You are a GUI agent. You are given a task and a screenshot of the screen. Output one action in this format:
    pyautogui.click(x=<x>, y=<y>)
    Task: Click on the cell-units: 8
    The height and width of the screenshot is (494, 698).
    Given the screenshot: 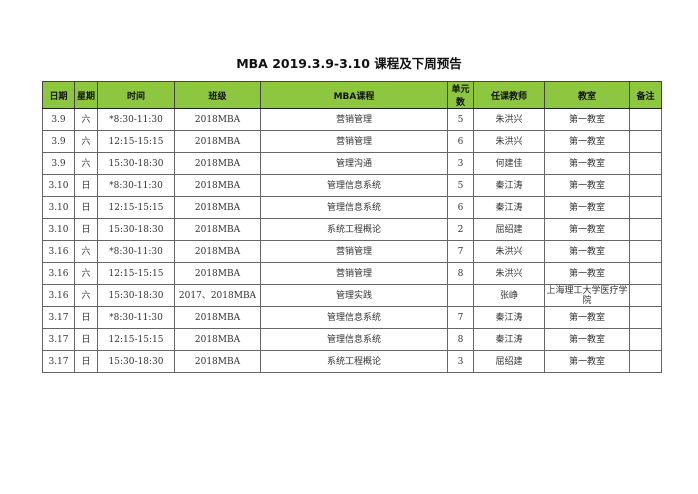 What is the action you would take?
    pyautogui.click(x=460, y=273)
    